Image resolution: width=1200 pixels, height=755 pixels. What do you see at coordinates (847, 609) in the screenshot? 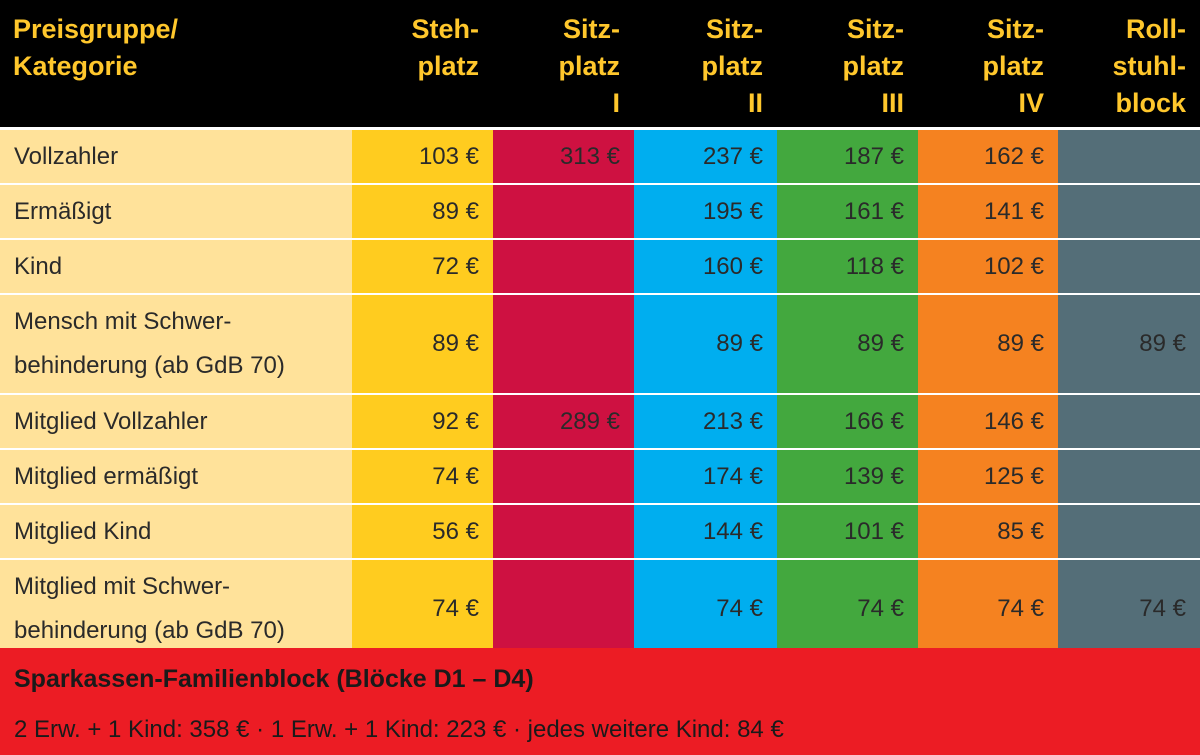
I see `price-cell-sitzplatz-3: 74 €` at bounding box center [847, 609].